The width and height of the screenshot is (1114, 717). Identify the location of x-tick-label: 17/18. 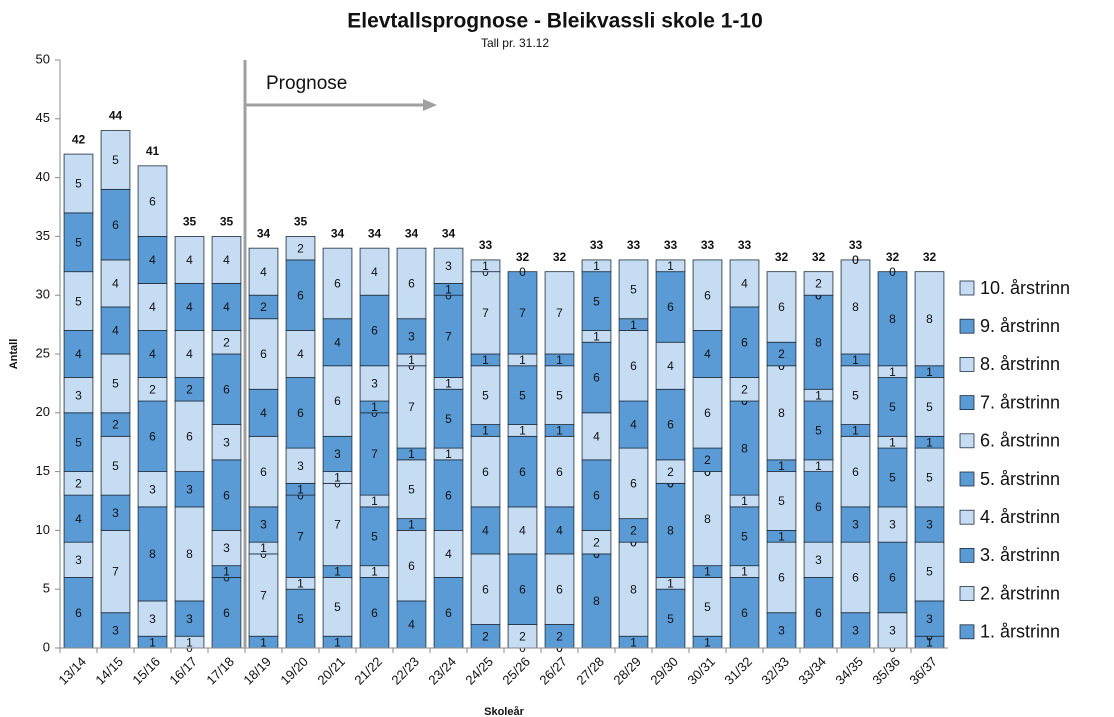
(220, 671).